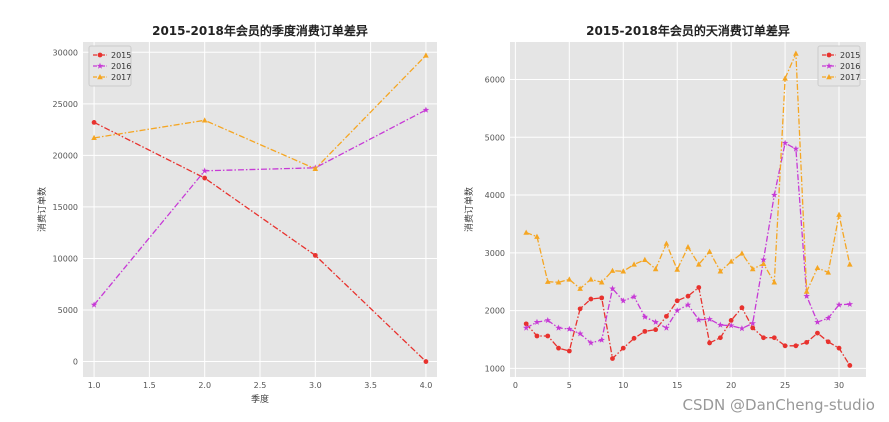  Describe the element at coordinates (65, 207) in the screenshot. I see `y-tick-label: 15000` at that location.